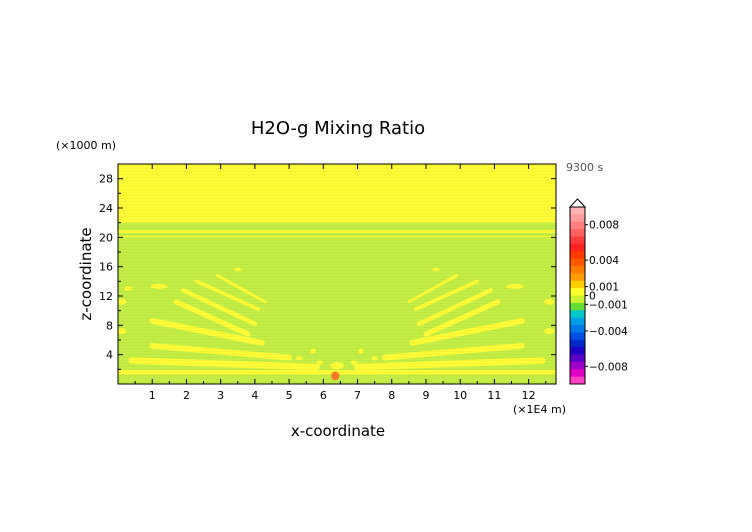 The image size is (752, 532). Describe the element at coordinates (186, 395) in the screenshot. I see `x-tick-label: 2` at that location.